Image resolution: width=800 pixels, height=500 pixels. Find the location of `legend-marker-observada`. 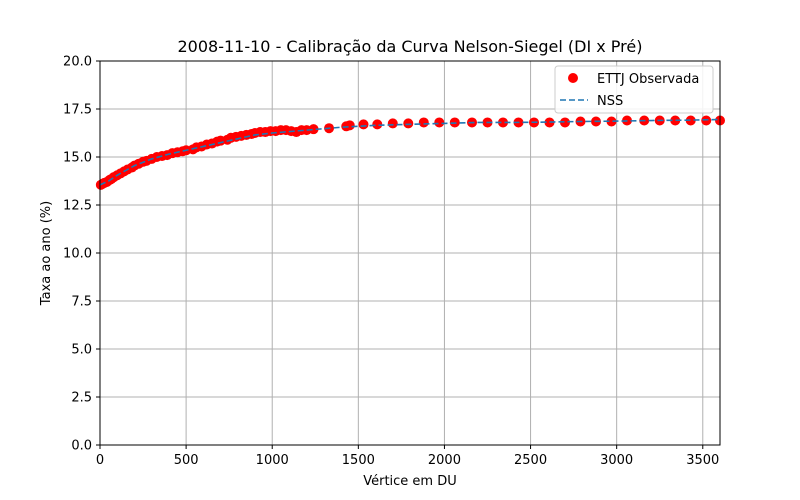

legend-marker-observada is located at coordinates (573, 78).